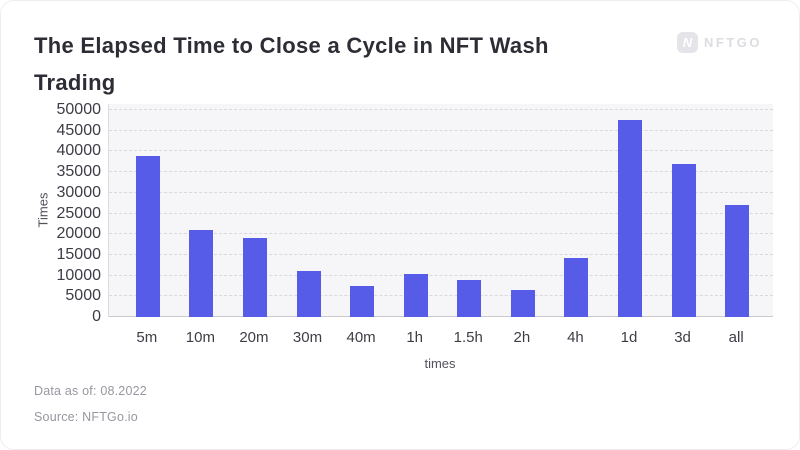  What do you see at coordinates (687, 42) in the screenshot?
I see `nftgo-logo-icon: N` at bounding box center [687, 42].